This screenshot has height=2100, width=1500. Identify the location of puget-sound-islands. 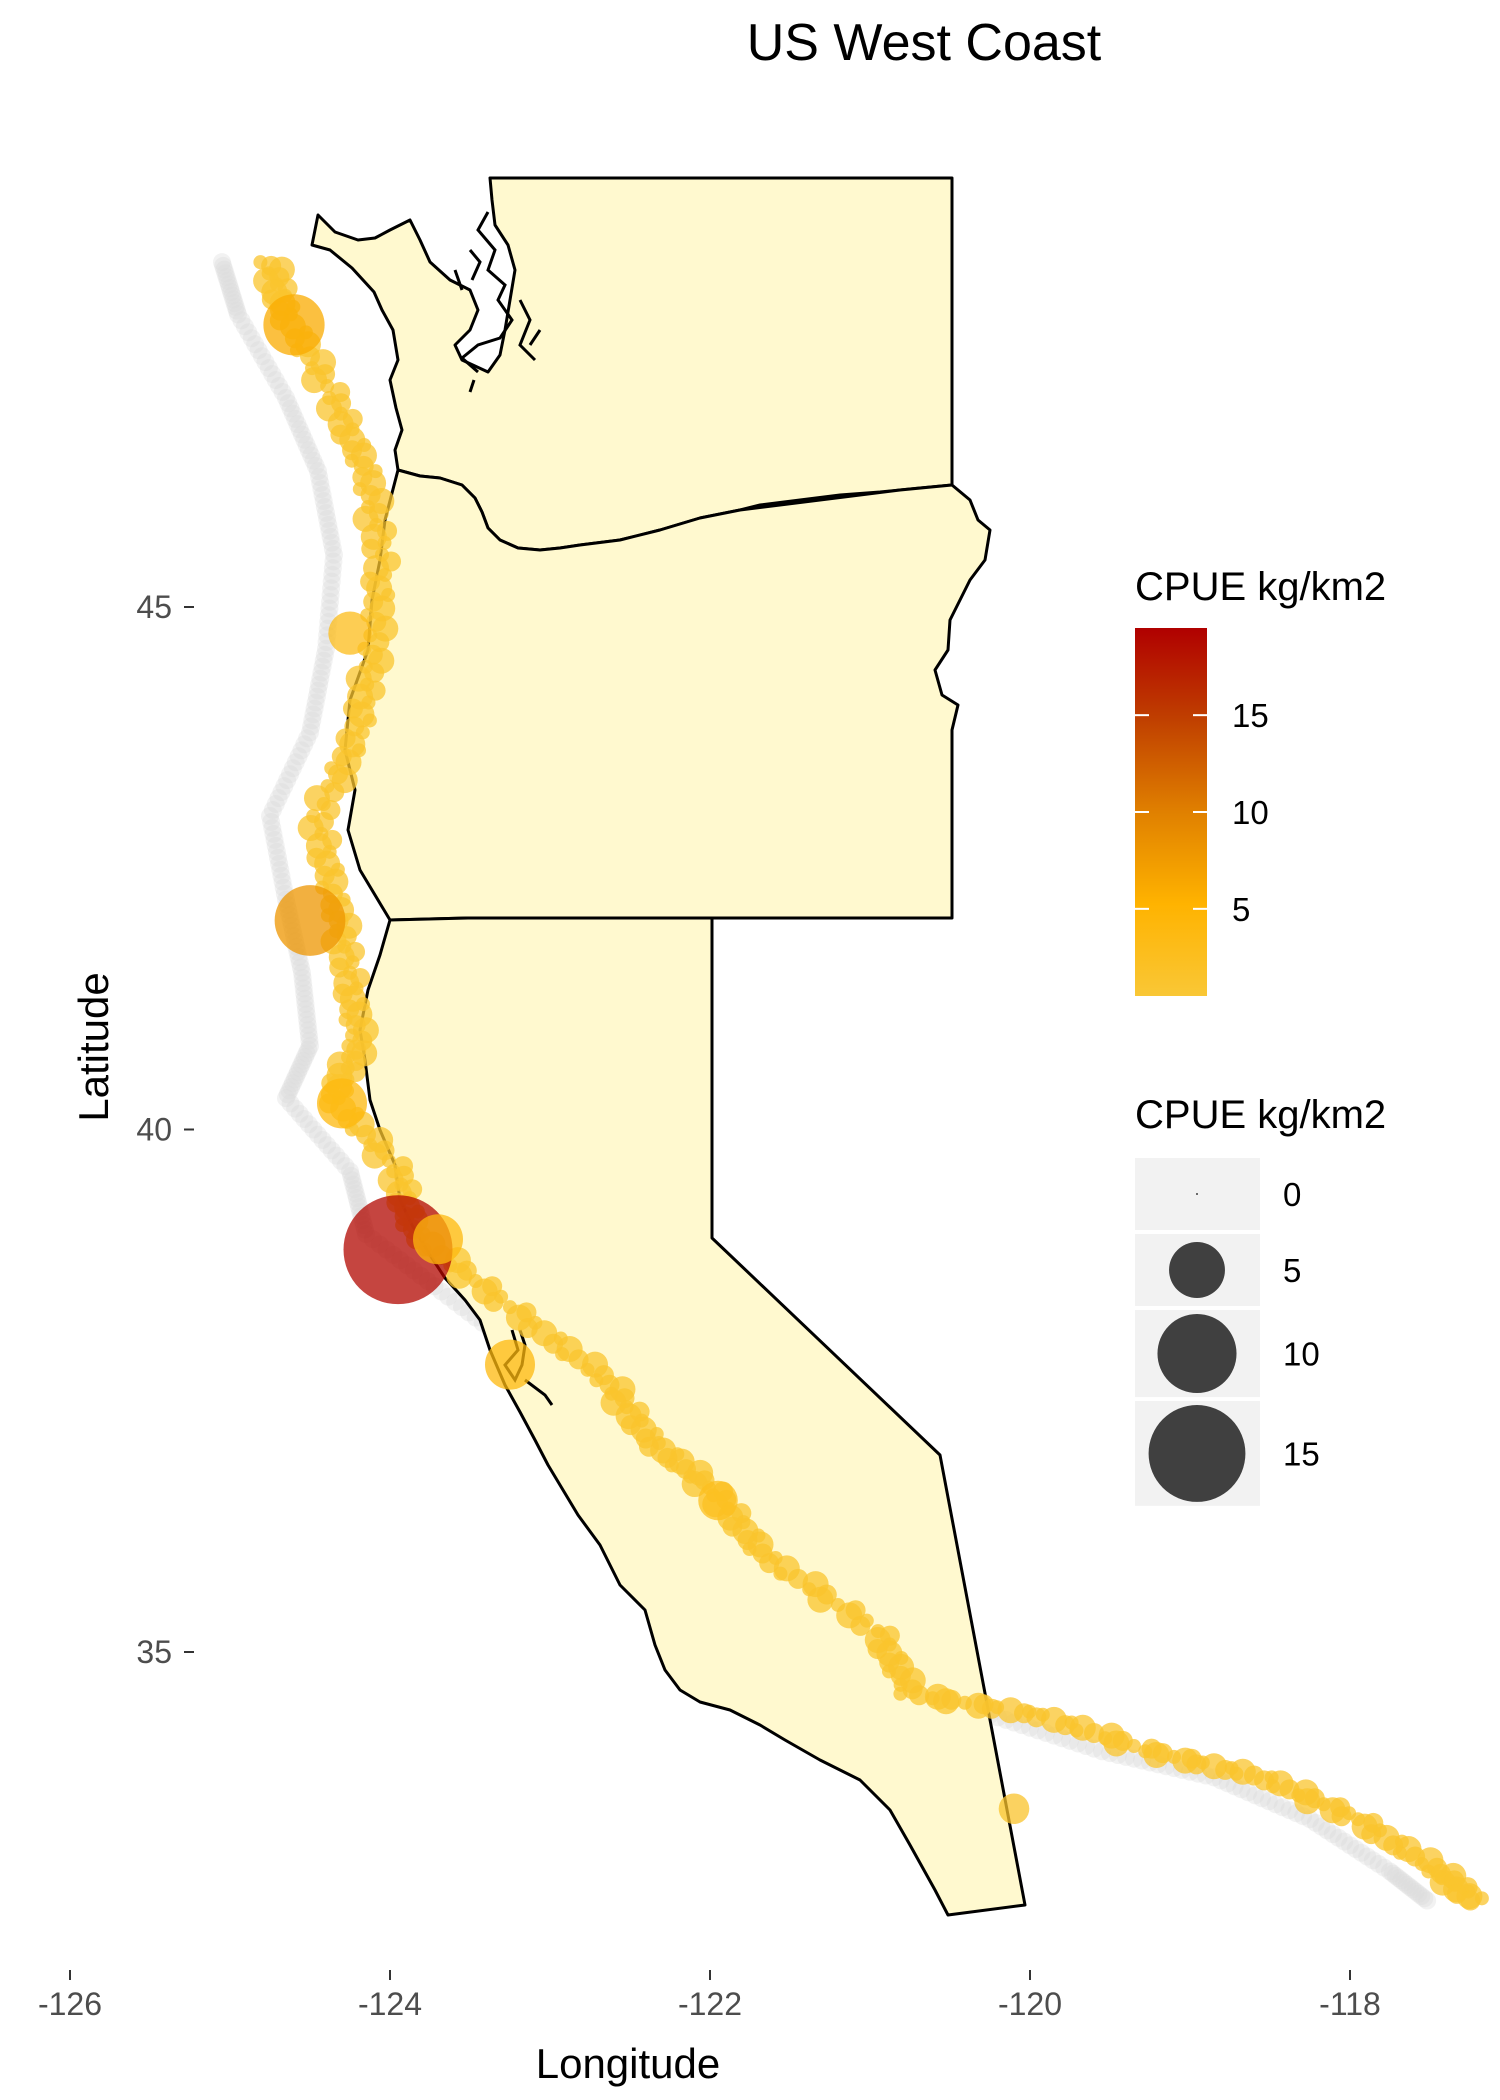
(497, 302).